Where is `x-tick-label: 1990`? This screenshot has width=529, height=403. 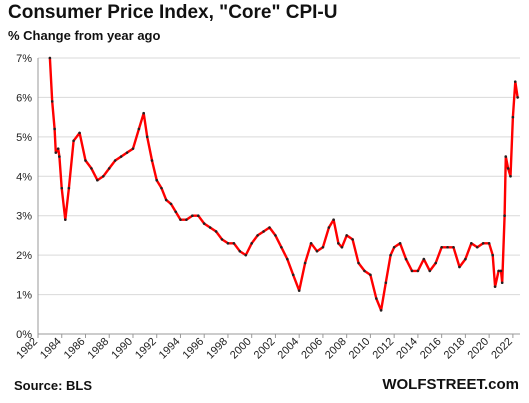
x-tick-label: 1990 is located at coordinates (122, 349).